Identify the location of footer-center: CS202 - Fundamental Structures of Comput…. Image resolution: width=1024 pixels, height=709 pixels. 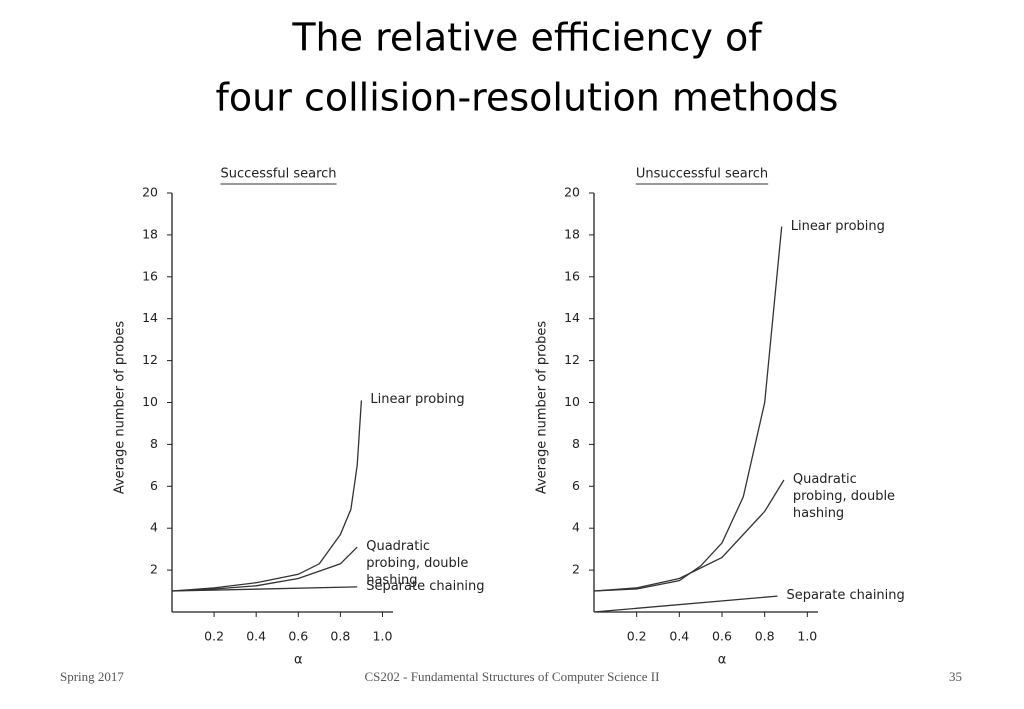
(512, 676).